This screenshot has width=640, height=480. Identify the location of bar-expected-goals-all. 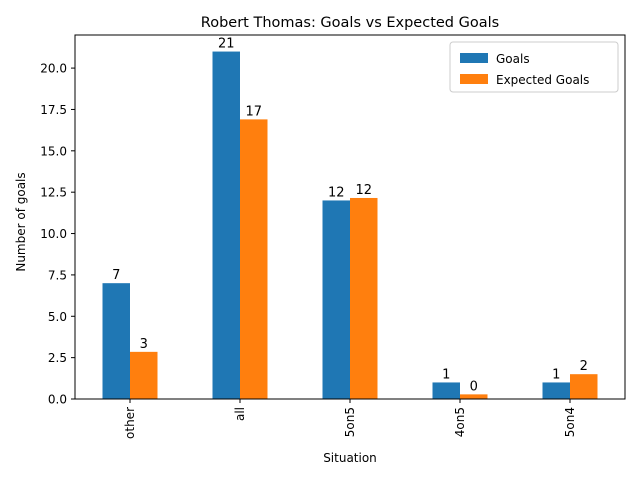
(254, 259).